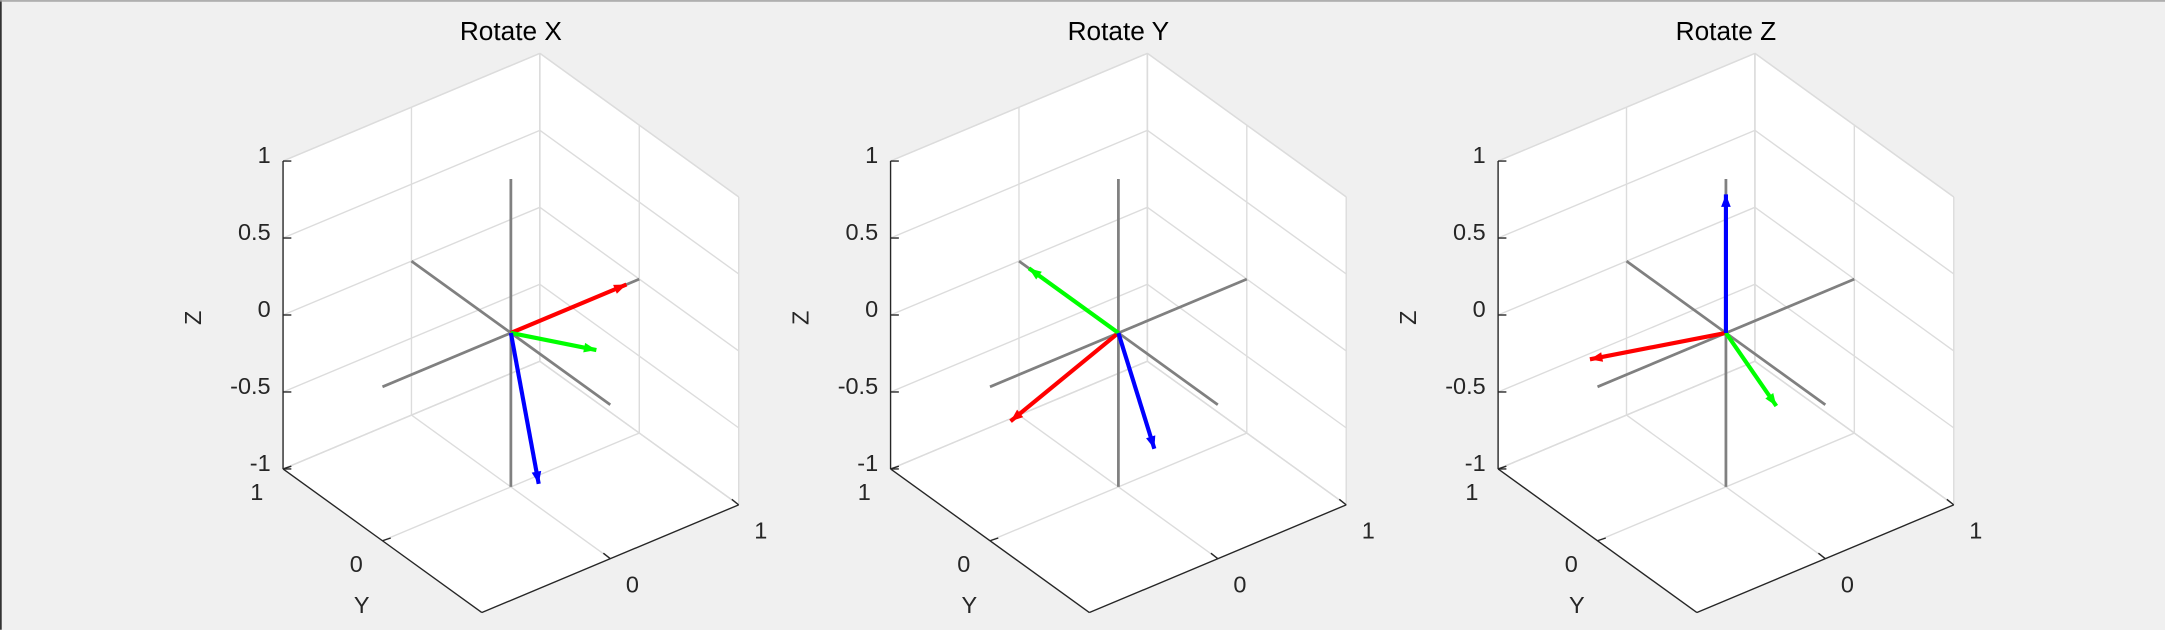 The image size is (2165, 630). What do you see at coordinates (511, 31) in the screenshot?
I see `chart-title: Rotate X` at bounding box center [511, 31].